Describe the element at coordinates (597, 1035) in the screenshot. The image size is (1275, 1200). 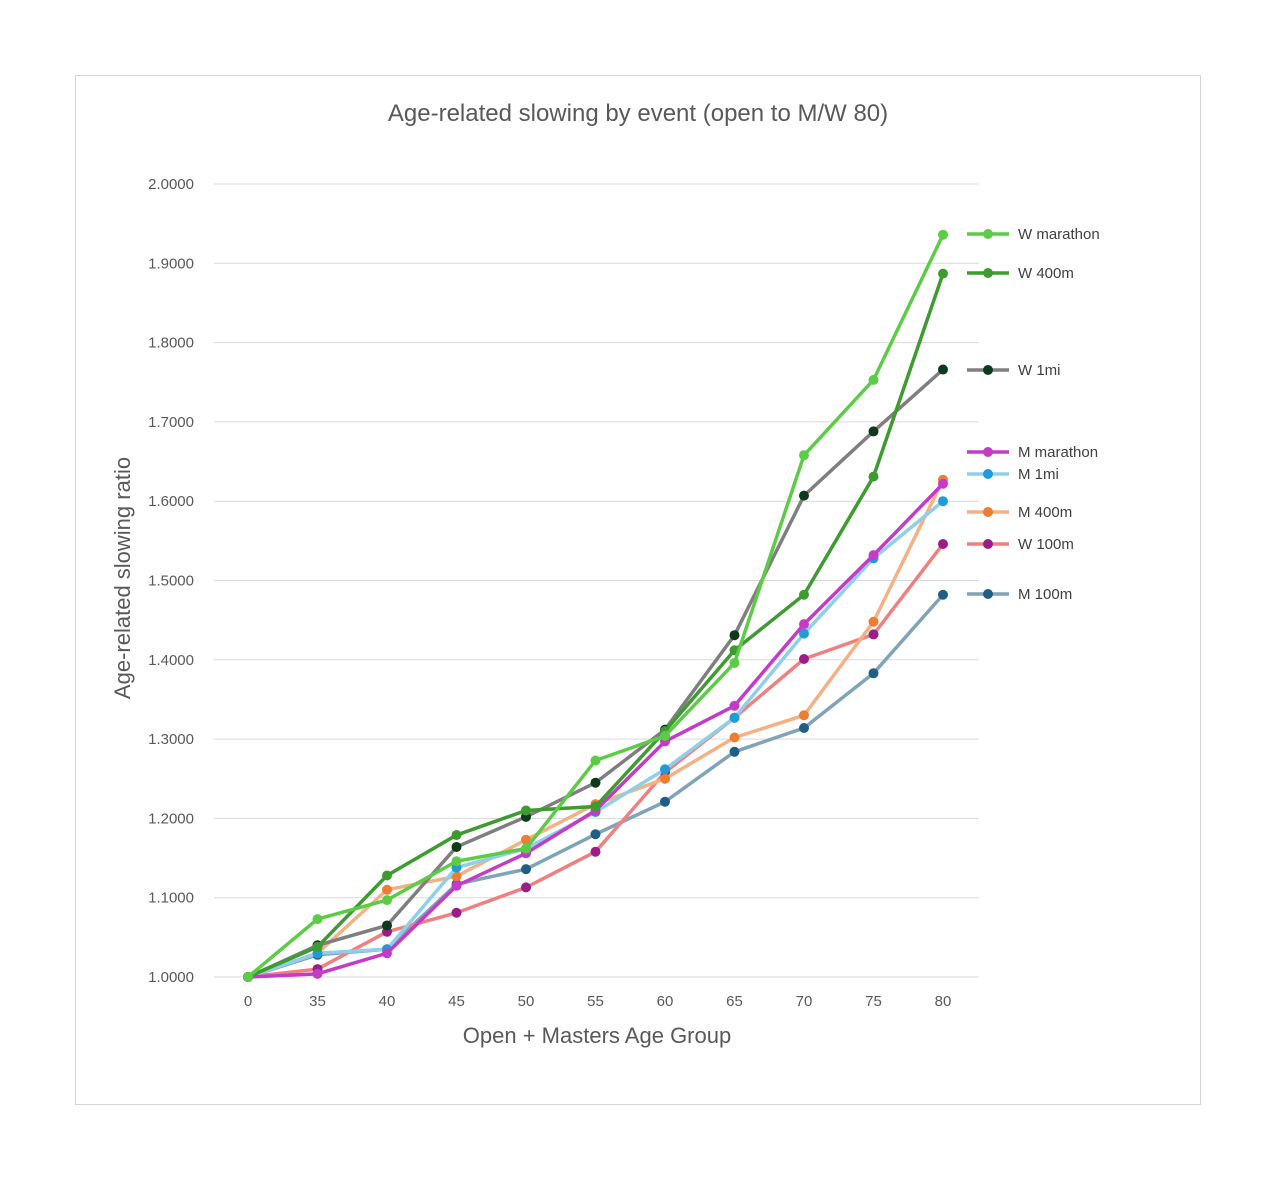
I see `x-axis-title: Open + Masters Age Group` at that location.